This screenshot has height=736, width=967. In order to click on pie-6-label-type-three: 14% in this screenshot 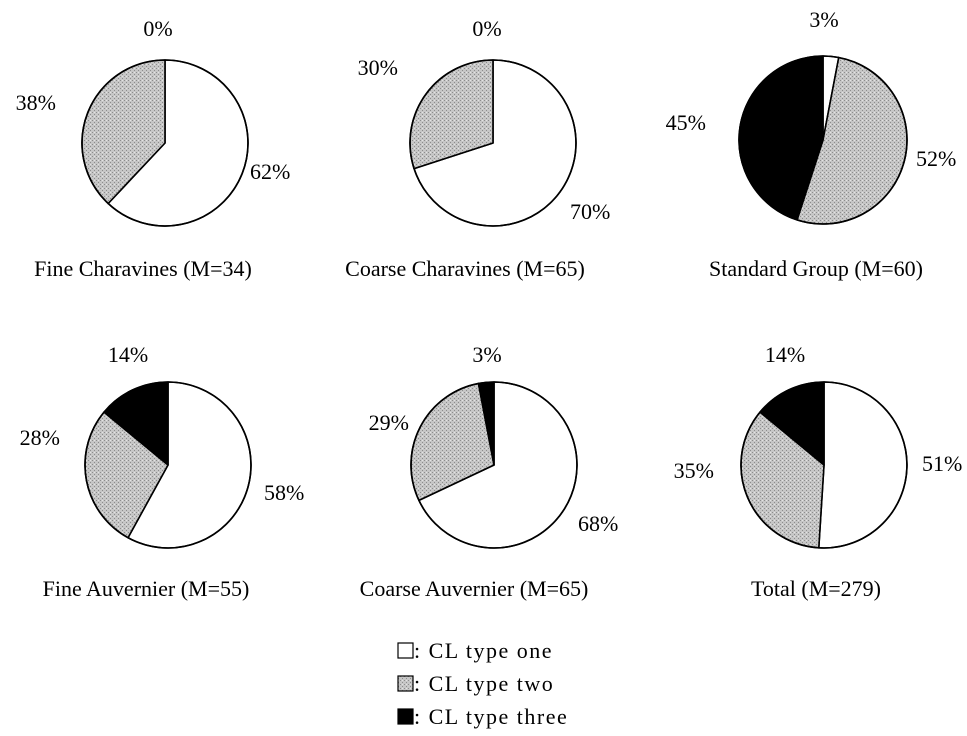, I will do `click(785, 354)`.